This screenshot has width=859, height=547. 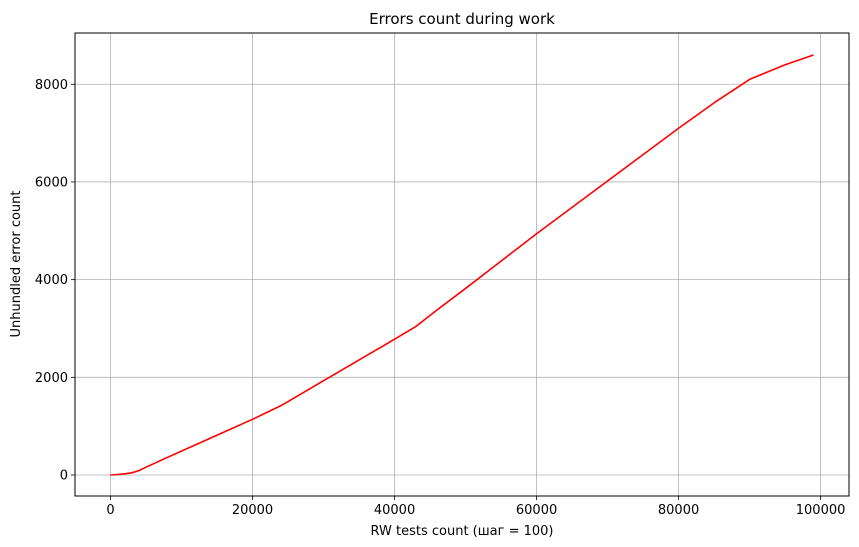 I want to click on y-tick-label: 4000, so click(x=51, y=280).